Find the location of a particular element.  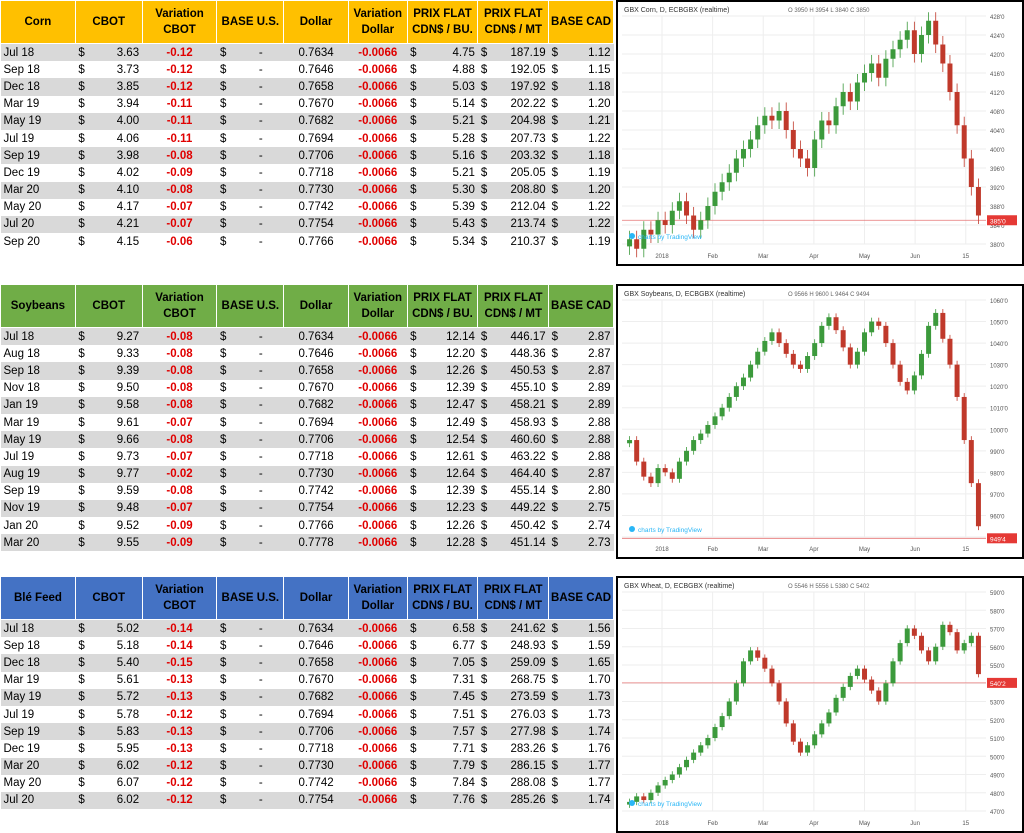

cbot-price: $9.39 is located at coordinates (109, 371).